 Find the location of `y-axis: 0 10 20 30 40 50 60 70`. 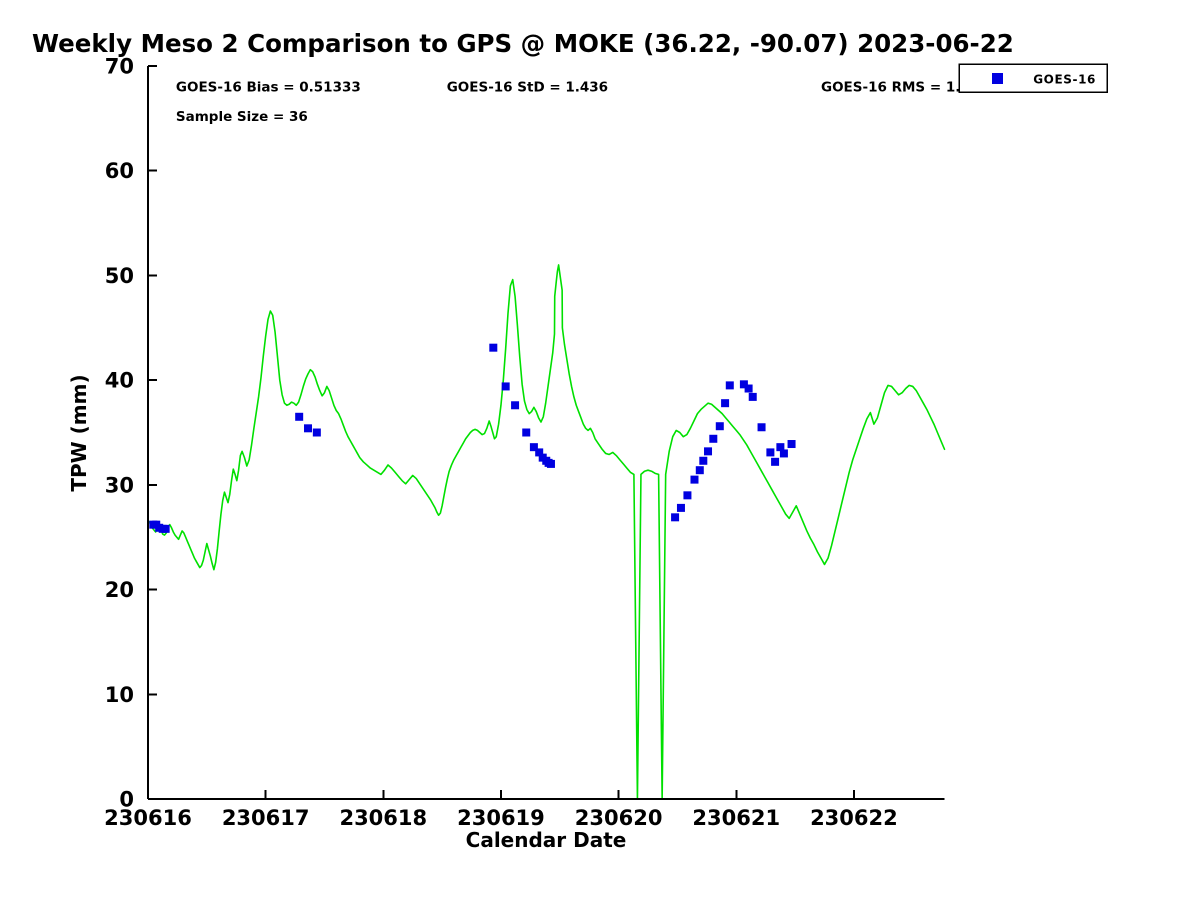

y-axis: 0 10 20 30 40 50 60 70 is located at coordinates (131, 433).